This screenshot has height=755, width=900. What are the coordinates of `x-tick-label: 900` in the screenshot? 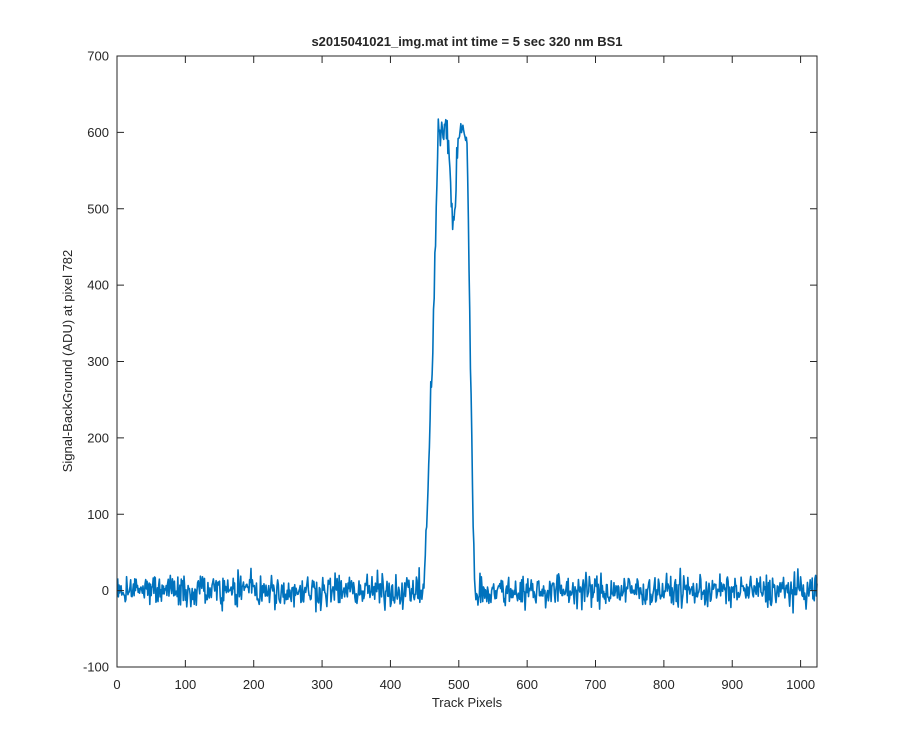 It's located at (732, 684).